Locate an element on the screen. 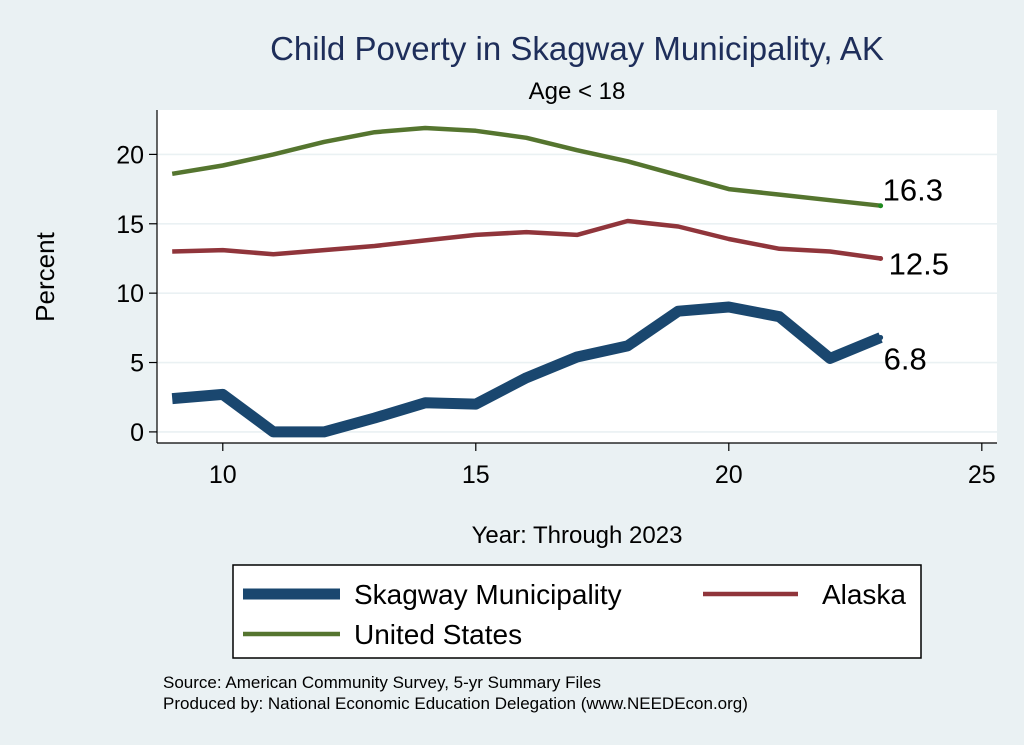  legend-box is located at coordinates (577, 611).